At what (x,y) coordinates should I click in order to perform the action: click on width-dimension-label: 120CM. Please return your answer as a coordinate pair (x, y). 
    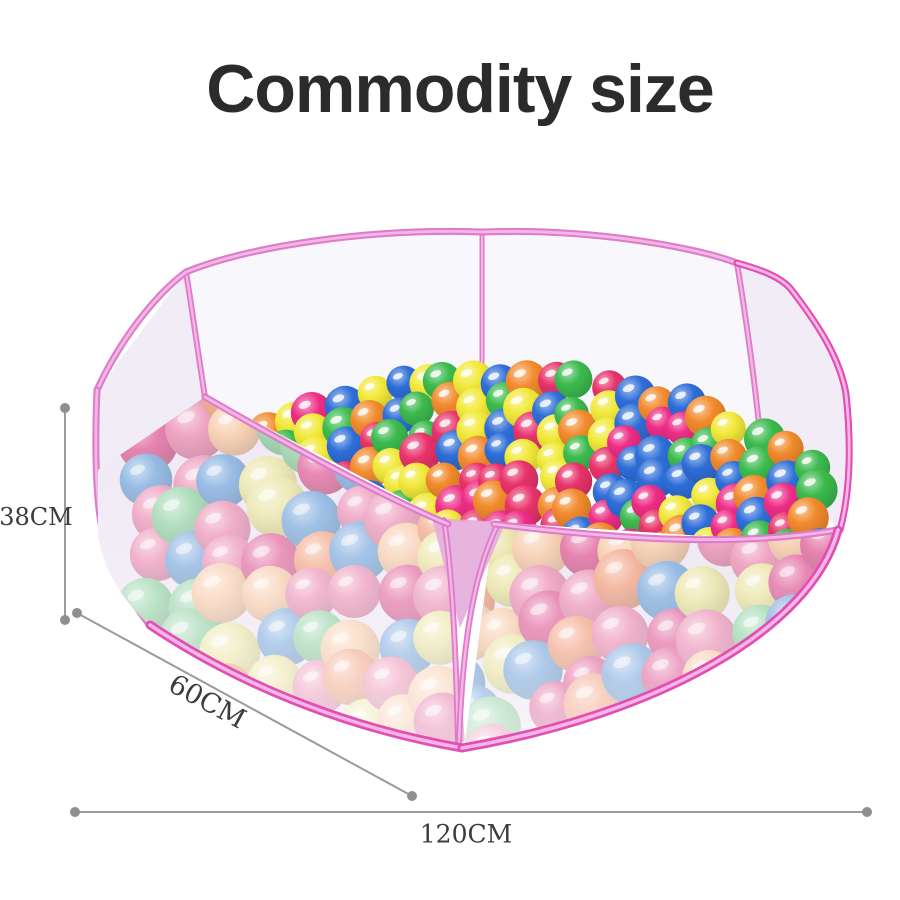
    Looking at the image, I should click on (466, 834).